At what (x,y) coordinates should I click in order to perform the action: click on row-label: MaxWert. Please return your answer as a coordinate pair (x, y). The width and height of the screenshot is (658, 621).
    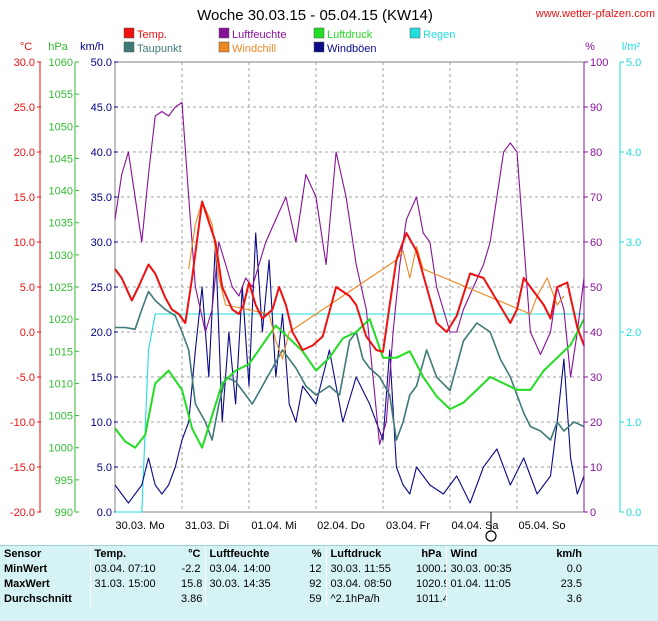
    Looking at the image, I should click on (27, 583).